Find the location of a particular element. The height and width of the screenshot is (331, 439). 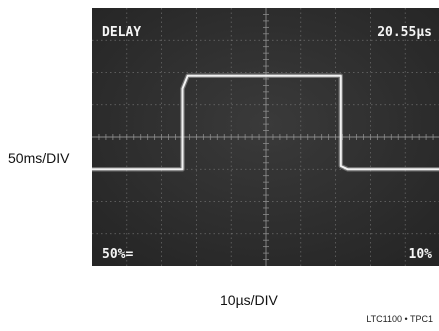

readout-bottom-left: 50%= is located at coordinates (117, 254).